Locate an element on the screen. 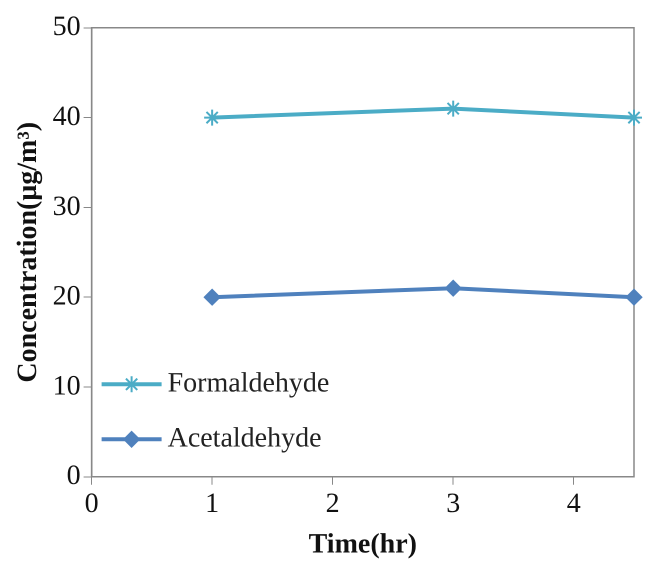 Image resolution: width=654 pixels, height=576 pixels. y-tick-label: 10 is located at coordinates (66, 386).